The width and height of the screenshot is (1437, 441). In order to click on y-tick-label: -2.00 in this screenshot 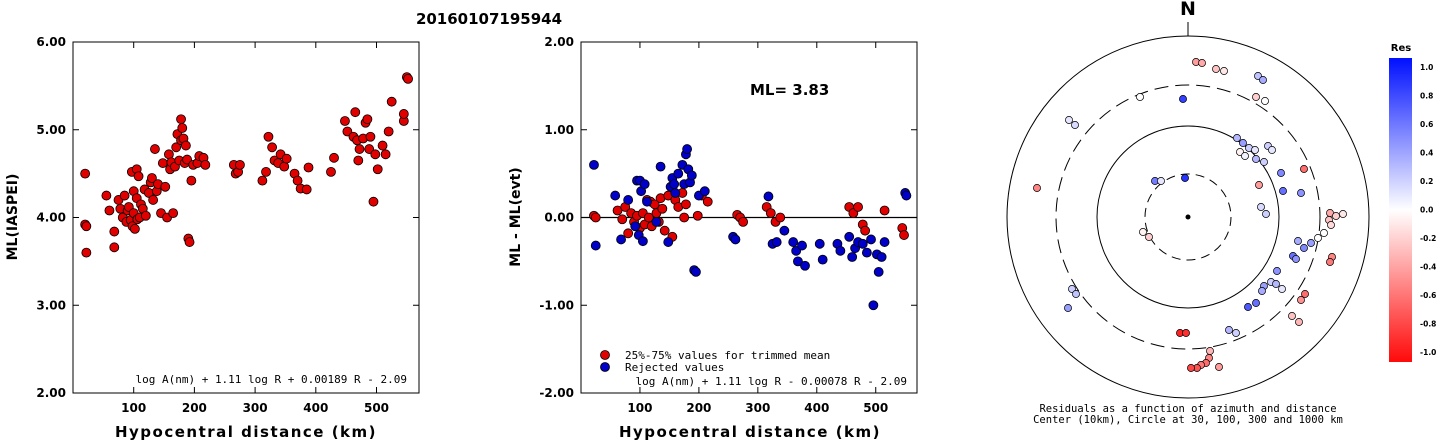, I will do `click(556, 393)`.